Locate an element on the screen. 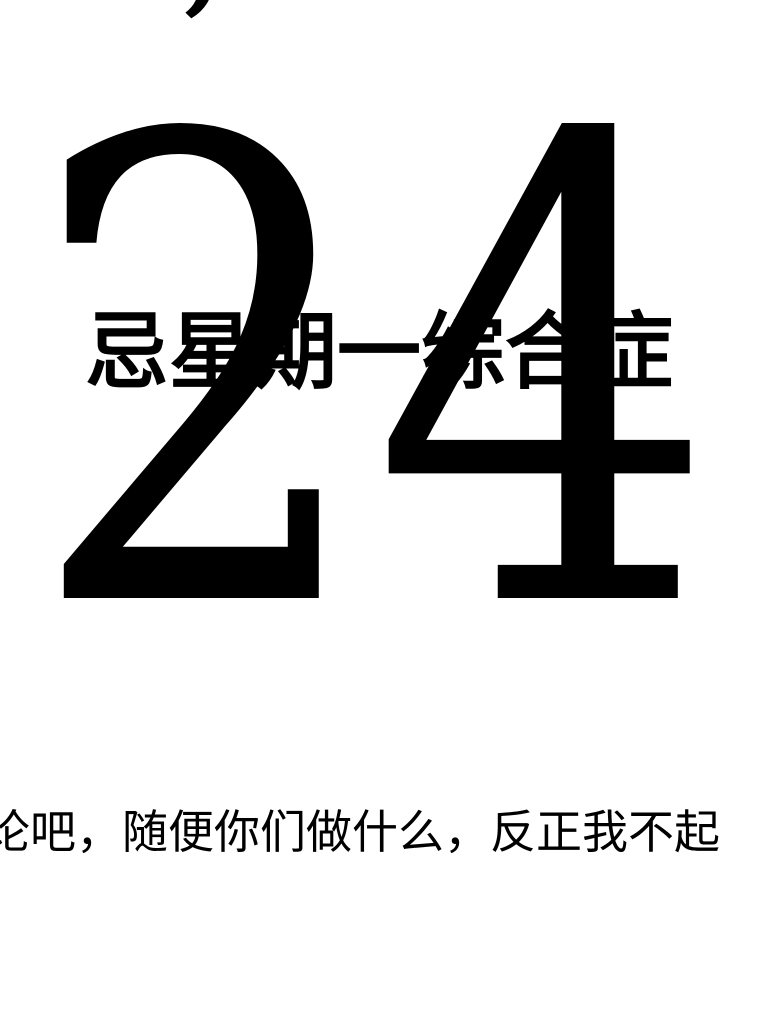  top-text-fragment: , is located at coordinates (204, 11).